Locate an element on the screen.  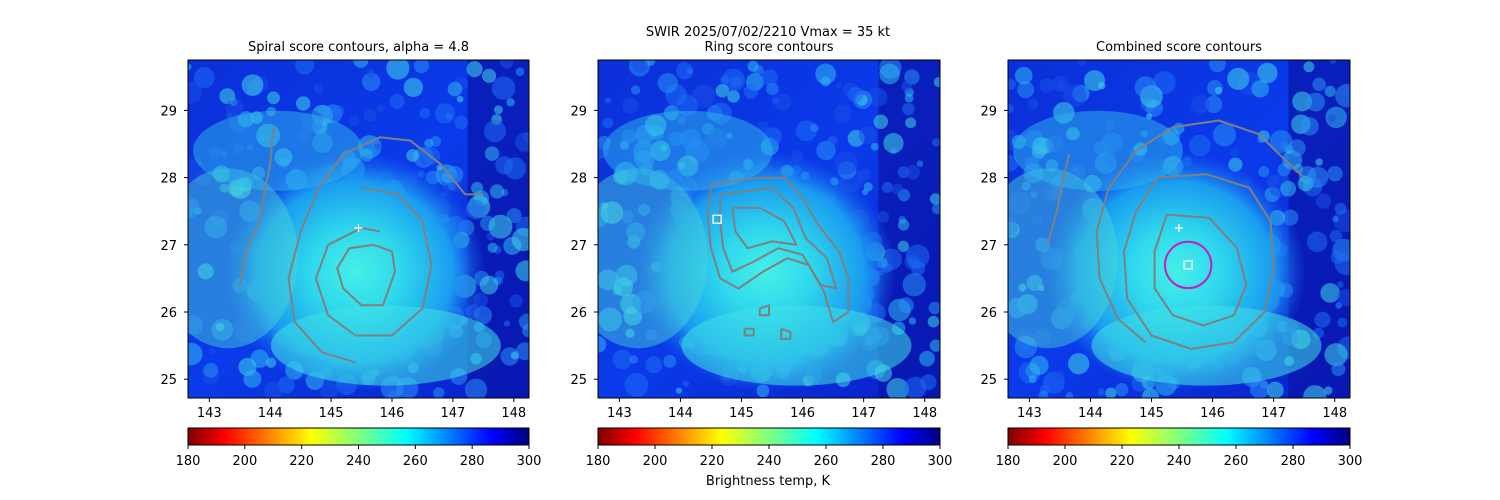
contour-ring-outer is located at coordinates (778, 250).